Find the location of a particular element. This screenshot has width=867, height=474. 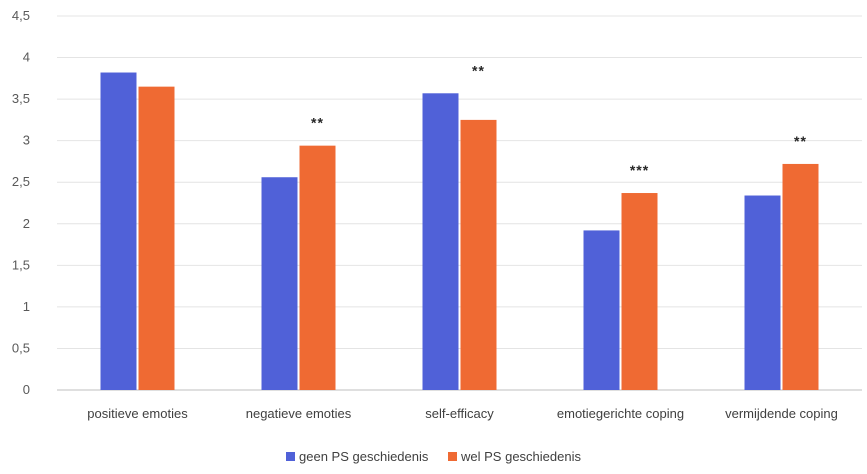

significance-markers: ********* is located at coordinates (559, 120).